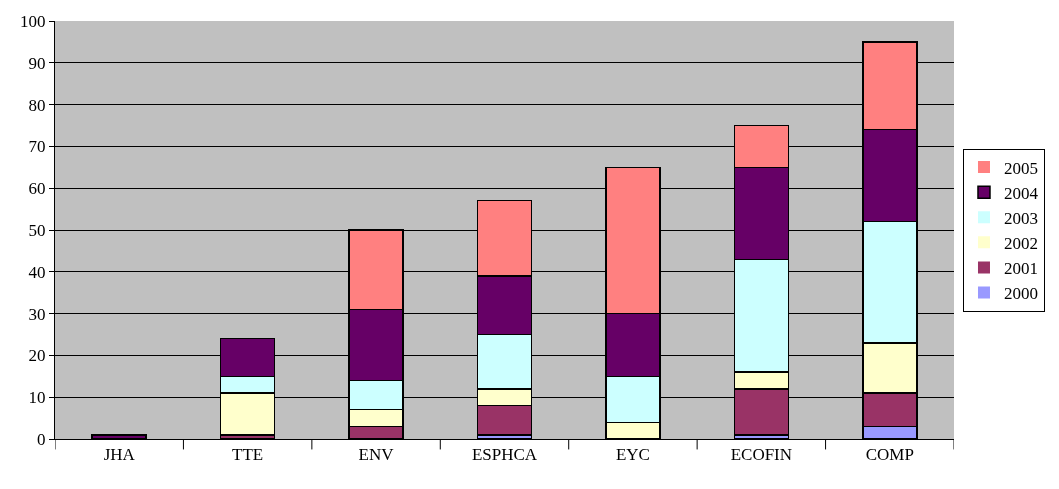 This screenshot has height=489, width=1059. What do you see at coordinates (761, 455) in the screenshot?
I see `x-tick-label: ECOFIN` at bounding box center [761, 455].